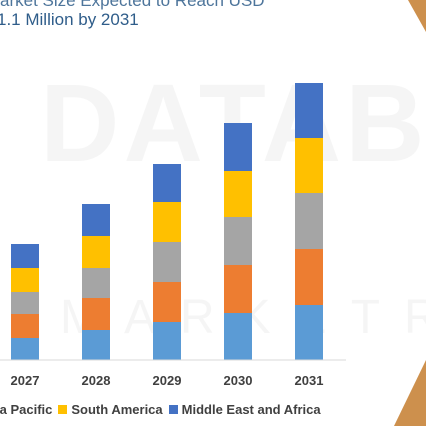 This screenshot has width=426, height=426. I want to click on bar-segment-south_america-2028, so click(96, 252).